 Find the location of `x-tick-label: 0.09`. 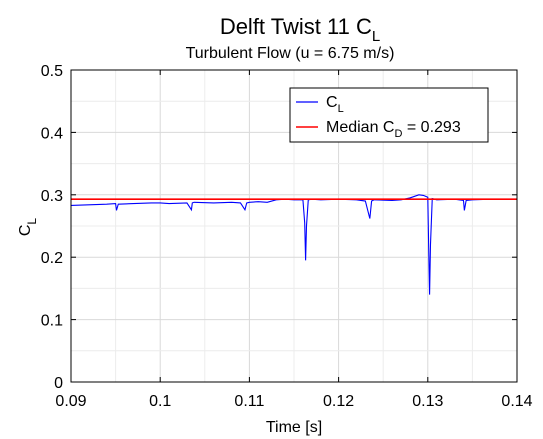

x-tick-label: 0.09 is located at coordinates (70, 401).